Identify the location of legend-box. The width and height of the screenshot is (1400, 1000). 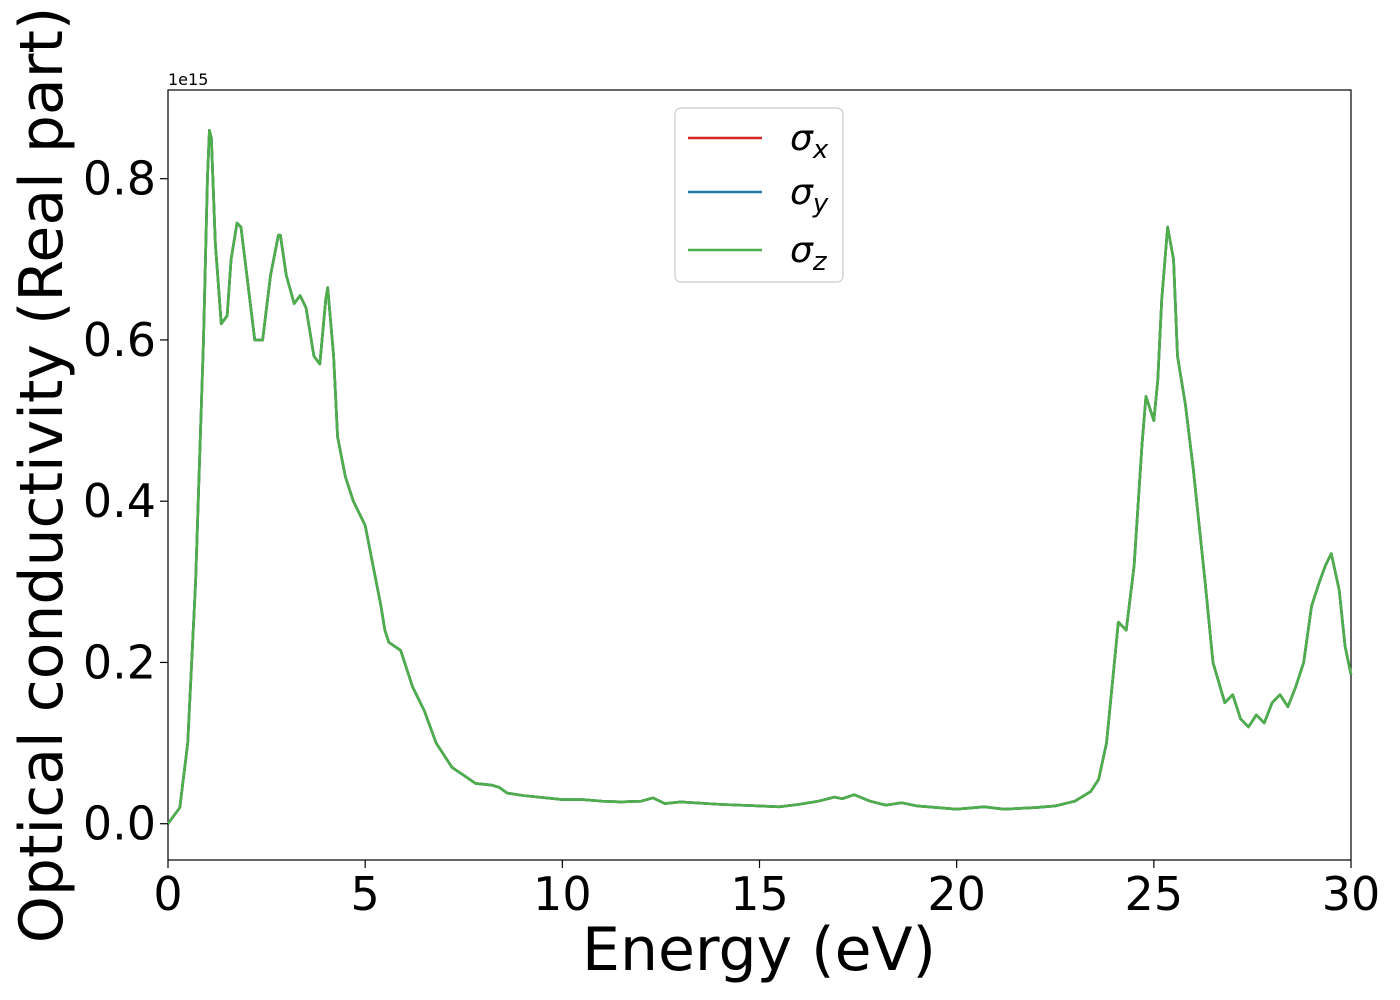
(759, 195).